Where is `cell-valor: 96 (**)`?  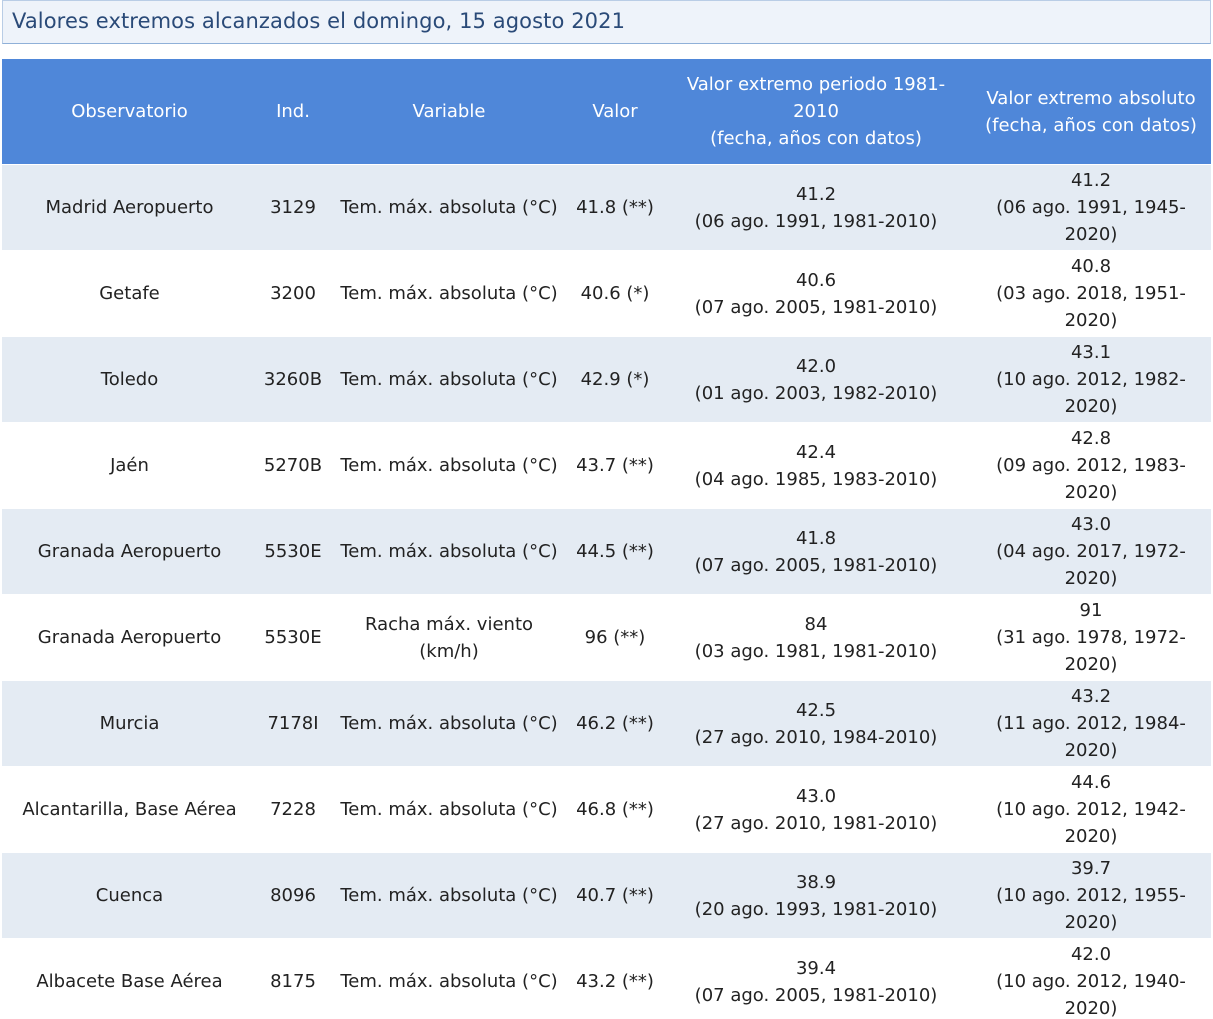
cell-valor: 96 (**) is located at coordinates (615, 637).